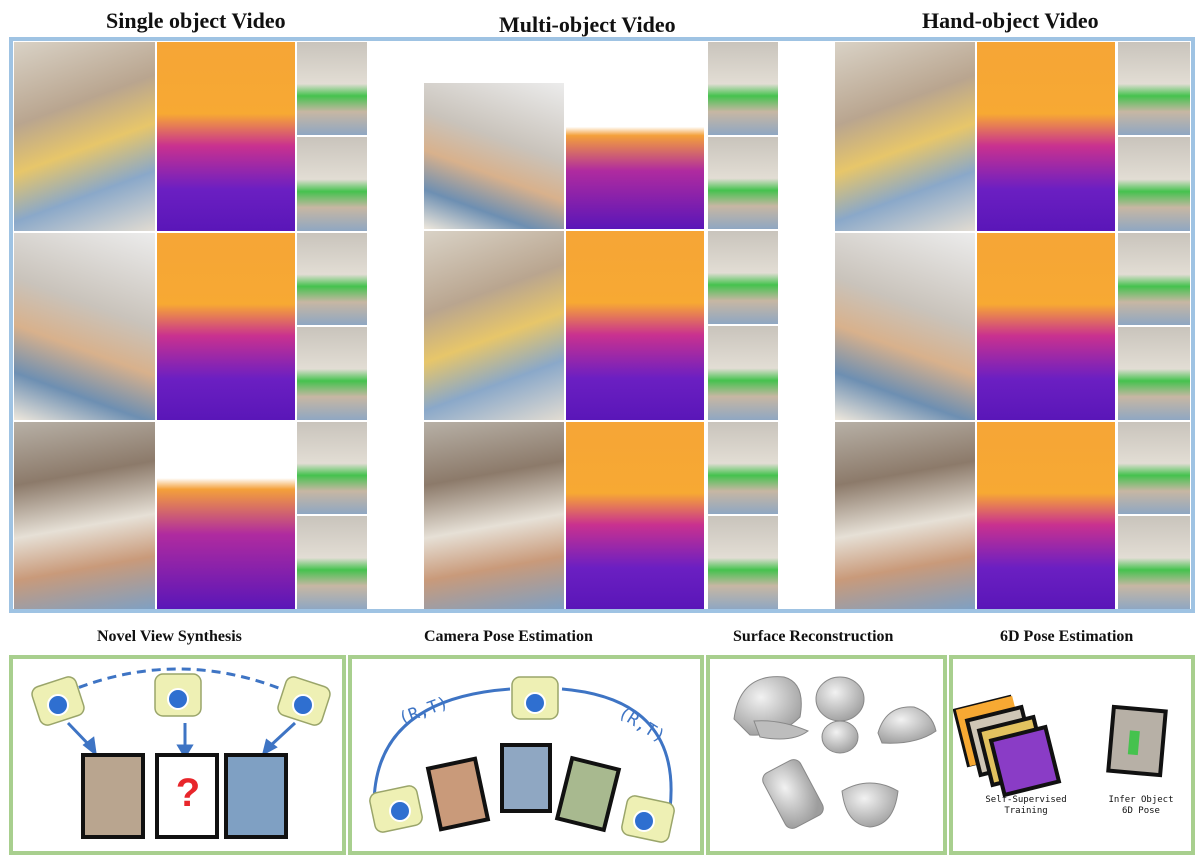 The height and width of the screenshot is (865, 1203). What do you see at coordinates (1154, 88) in the screenshot?
I see `hand-thumb-1a` at bounding box center [1154, 88].